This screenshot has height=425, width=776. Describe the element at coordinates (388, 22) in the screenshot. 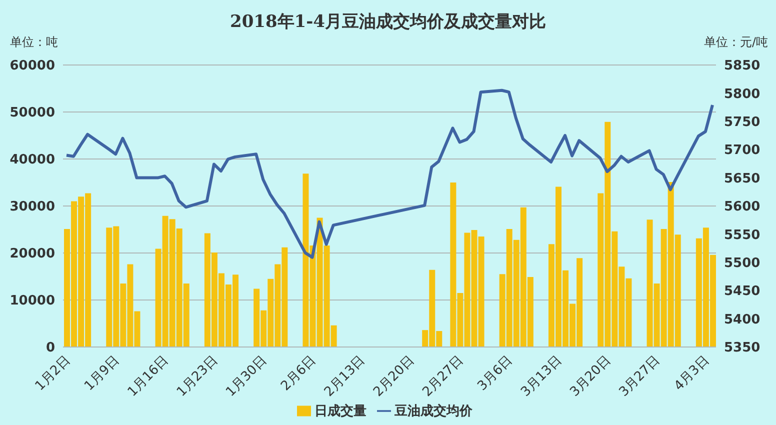

I see `chart-title: 2018年1-4月豆油成交均价及成交量对比` at that location.